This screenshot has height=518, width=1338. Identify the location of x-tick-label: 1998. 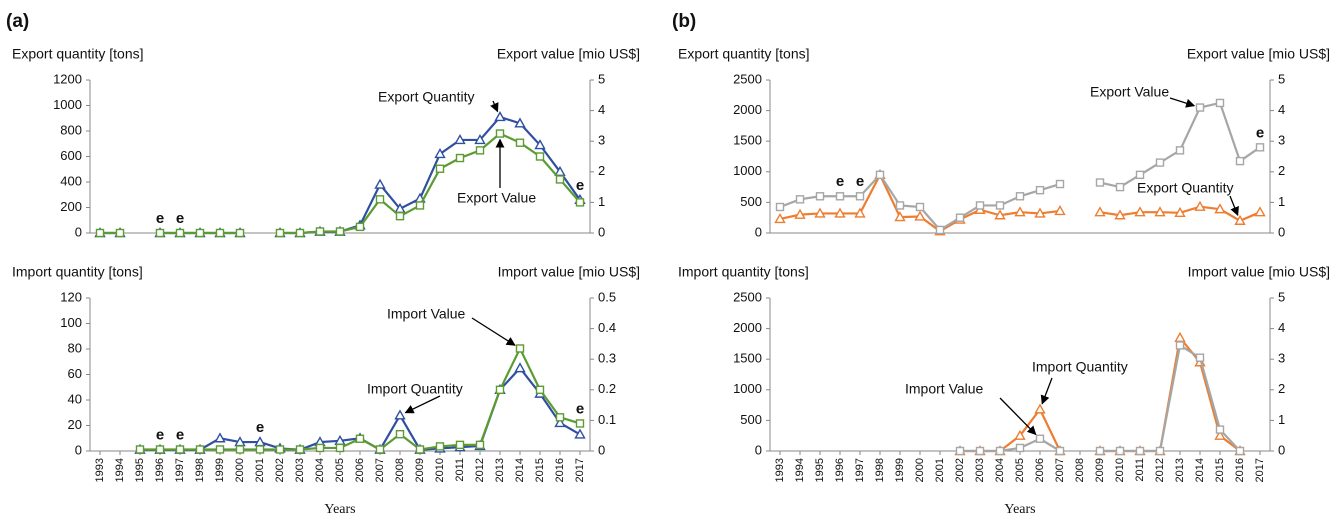
(200, 470).